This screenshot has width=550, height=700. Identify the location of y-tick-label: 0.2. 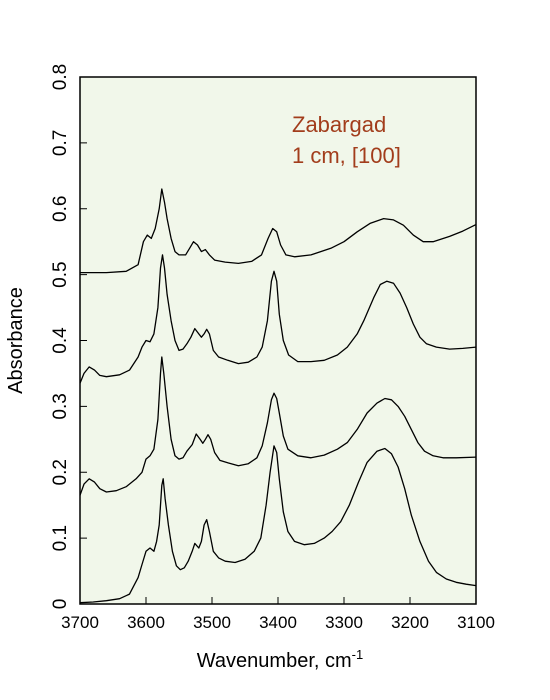
(60, 472).